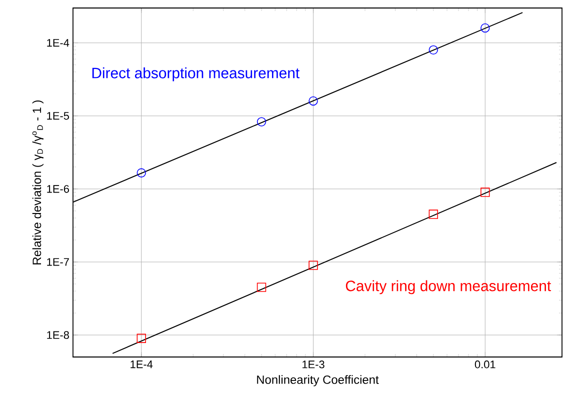 This screenshot has width=565, height=400. What do you see at coordinates (313, 364) in the screenshot?
I see `x-tick-label: 1E-3` at bounding box center [313, 364].